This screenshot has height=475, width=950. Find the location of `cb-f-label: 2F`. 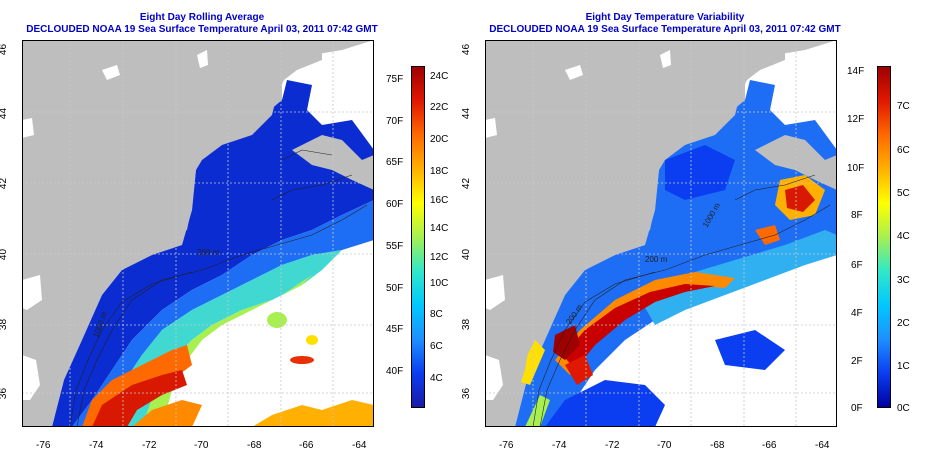

cb-f-label: 2F is located at coordinates (857, 361).